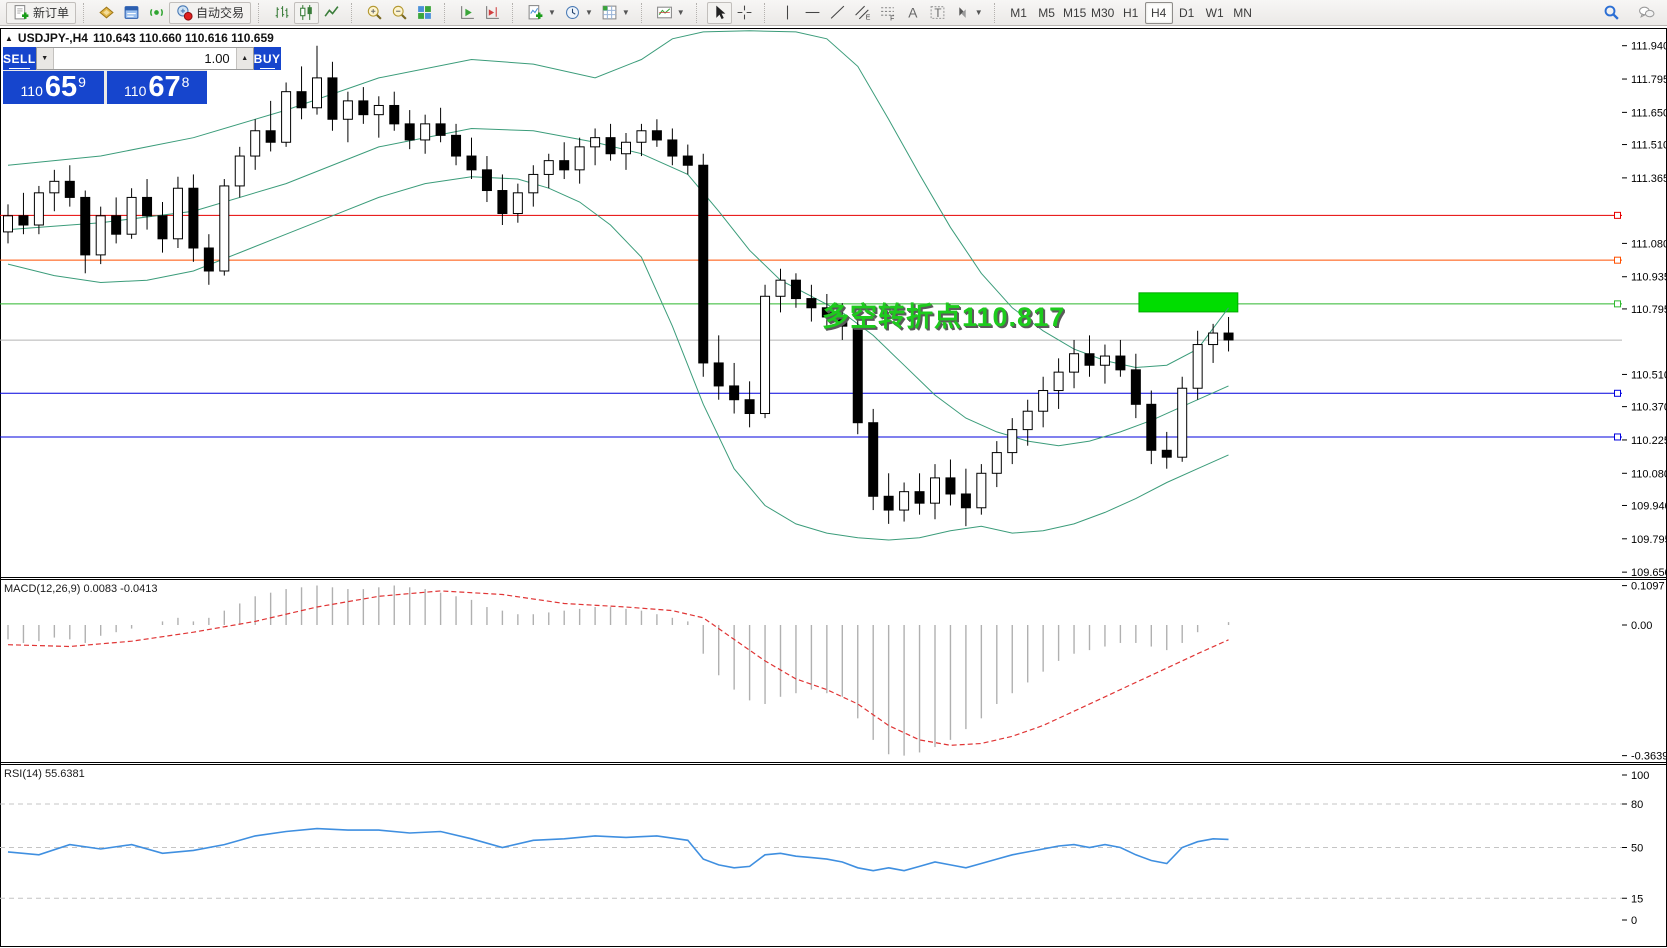 The image size is (1667, 948). Describe the element at coordinates (1047, 13) in the screenshot. I see `timeframe-button-m5: M5` at that location.